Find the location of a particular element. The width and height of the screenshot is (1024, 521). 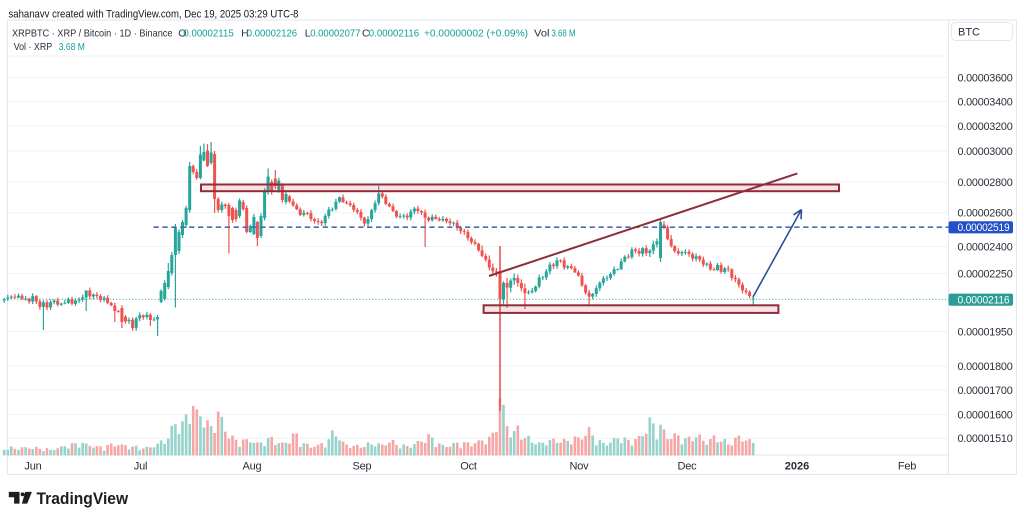

svg-text: 2026 is located at coordinates (797, 466).